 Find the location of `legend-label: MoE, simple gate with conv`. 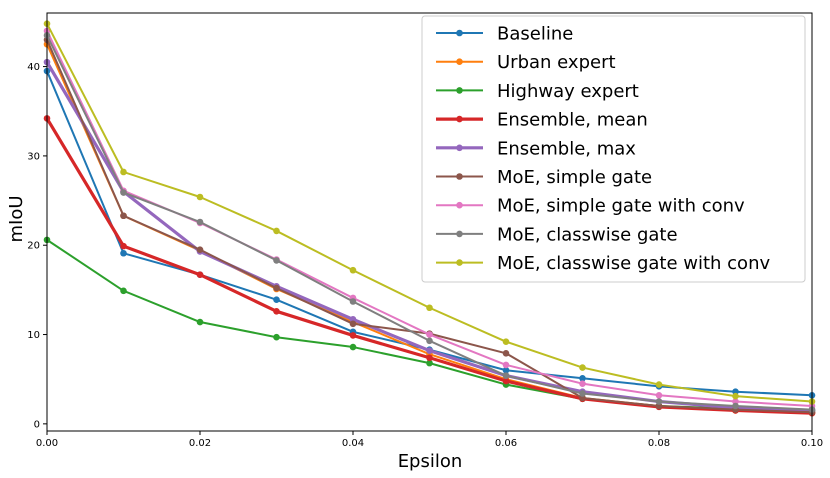

legend-label: MoE, simple gate with conv is located at coordinates (621, 206).